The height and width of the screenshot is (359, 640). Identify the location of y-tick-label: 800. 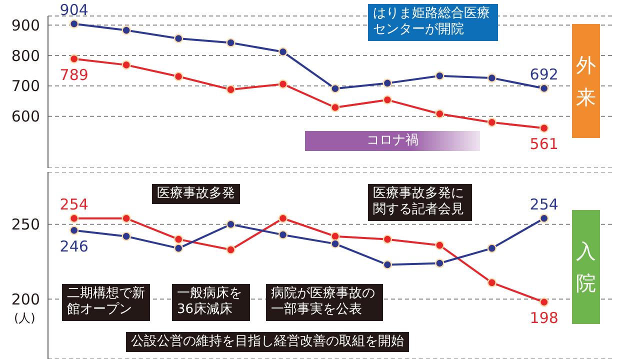
(25, 55).